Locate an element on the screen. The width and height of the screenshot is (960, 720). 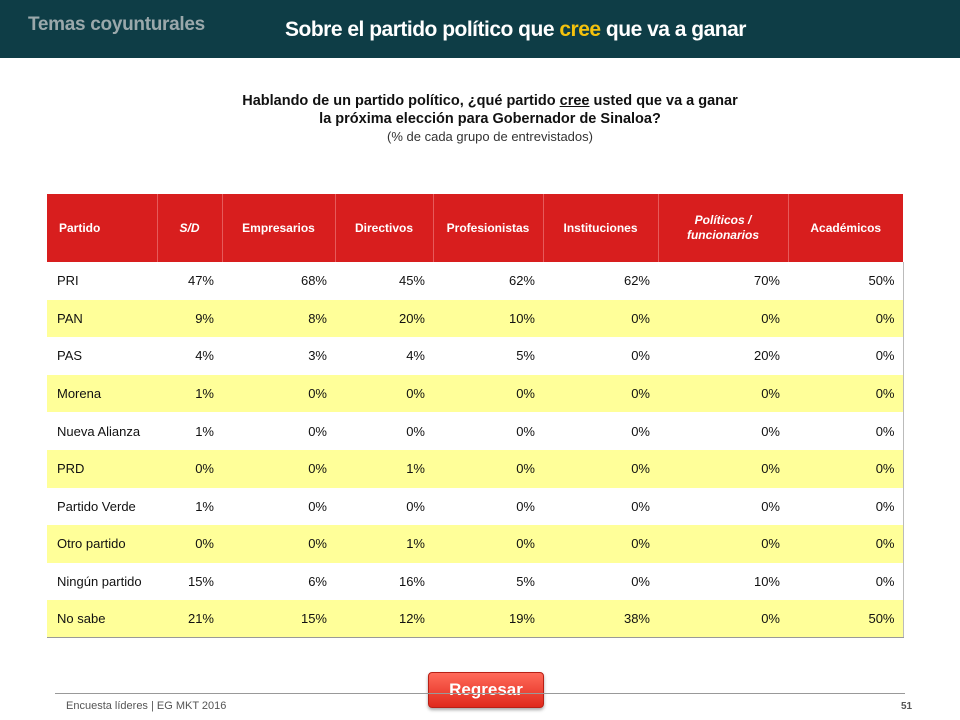
table-row: PAN 9% 8% 20% 10% 0% 0% 0% is located at coordinates (475, 318).